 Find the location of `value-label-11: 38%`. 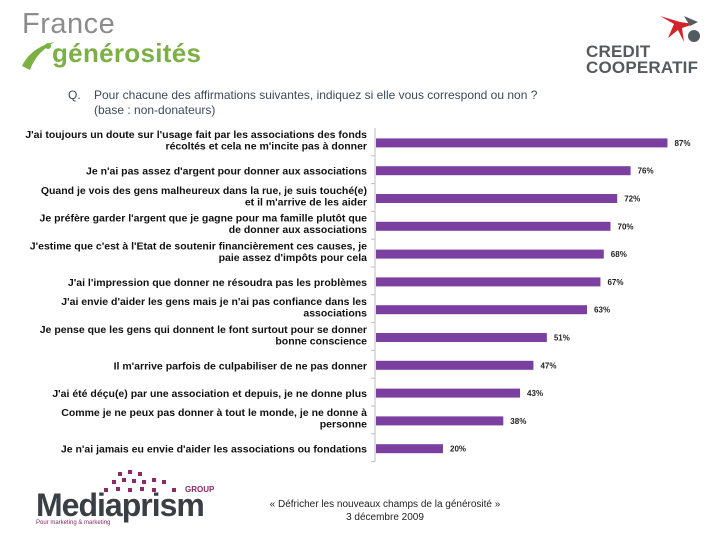

value-label-11: 38% is located at coordinates (518, 421).